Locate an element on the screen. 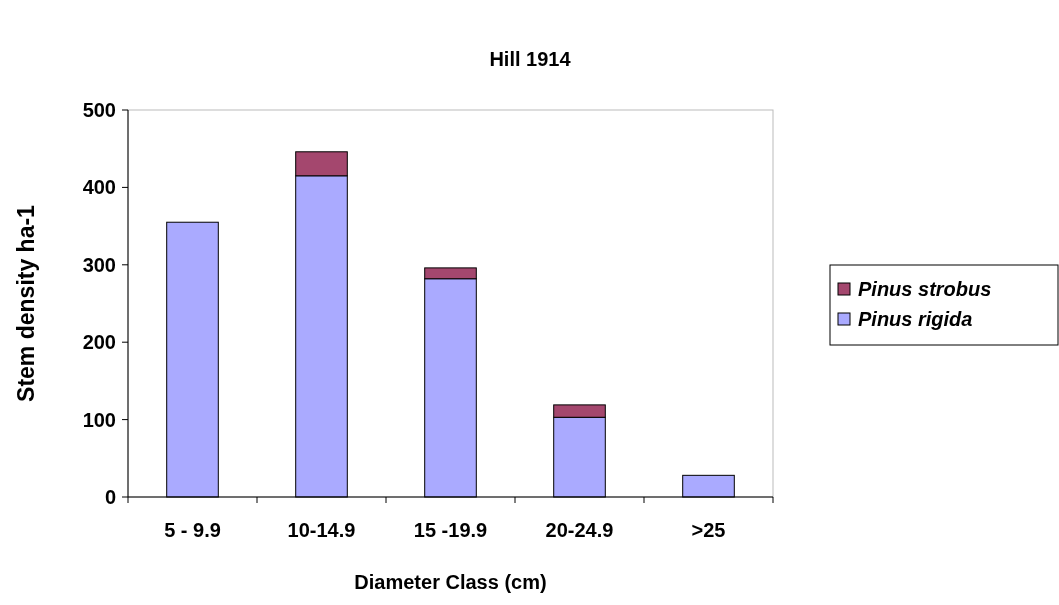  x-tick-label: 20-24.9 is located at coordinates (579, 530).